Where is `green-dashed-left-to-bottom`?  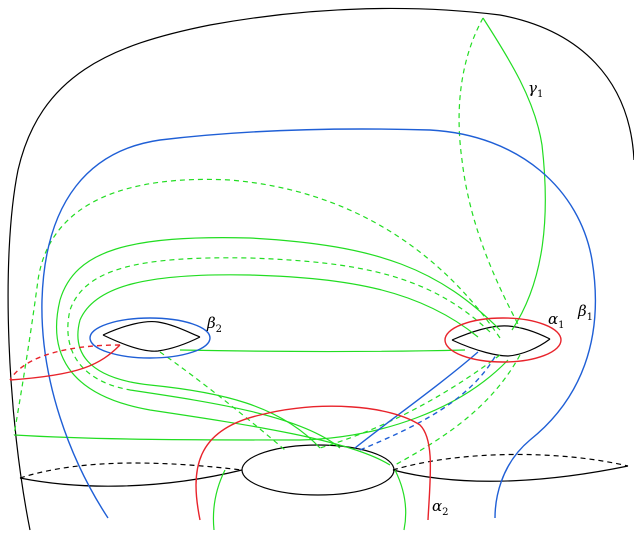 green-dashed-left-to-bottom is located at coordinates (222, 401).